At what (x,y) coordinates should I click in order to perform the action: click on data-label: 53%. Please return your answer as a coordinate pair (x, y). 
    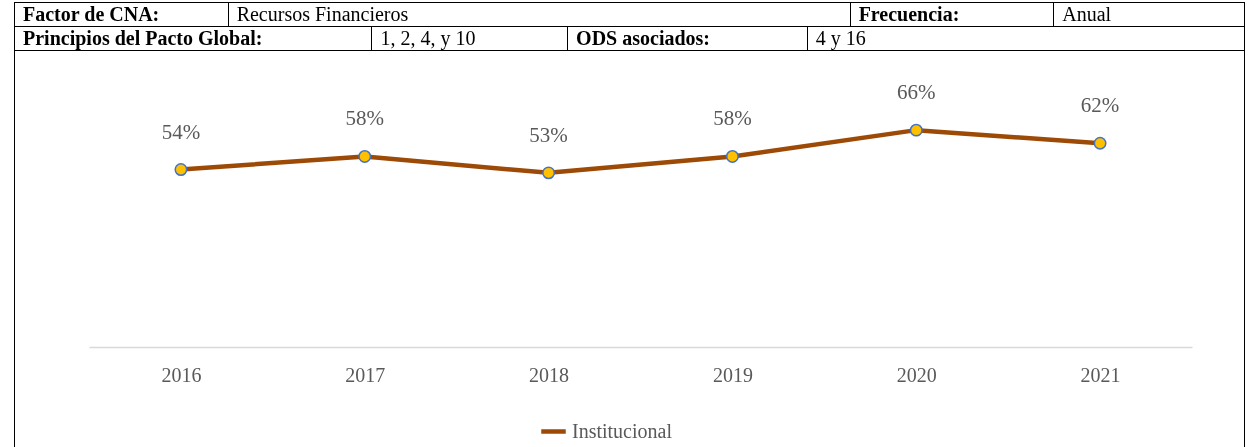
    Looking at the image, I should click on (548, 134).